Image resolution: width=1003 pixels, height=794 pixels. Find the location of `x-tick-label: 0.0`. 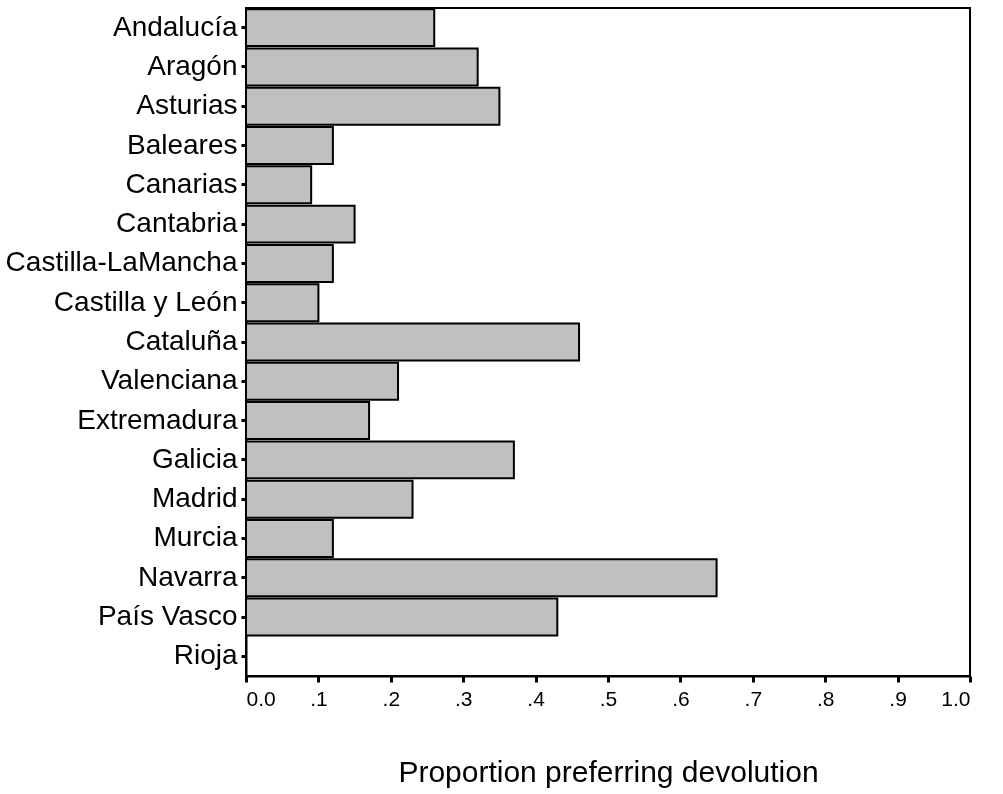

x-tick-label: 0.0 is located at coordinates (261, 698).